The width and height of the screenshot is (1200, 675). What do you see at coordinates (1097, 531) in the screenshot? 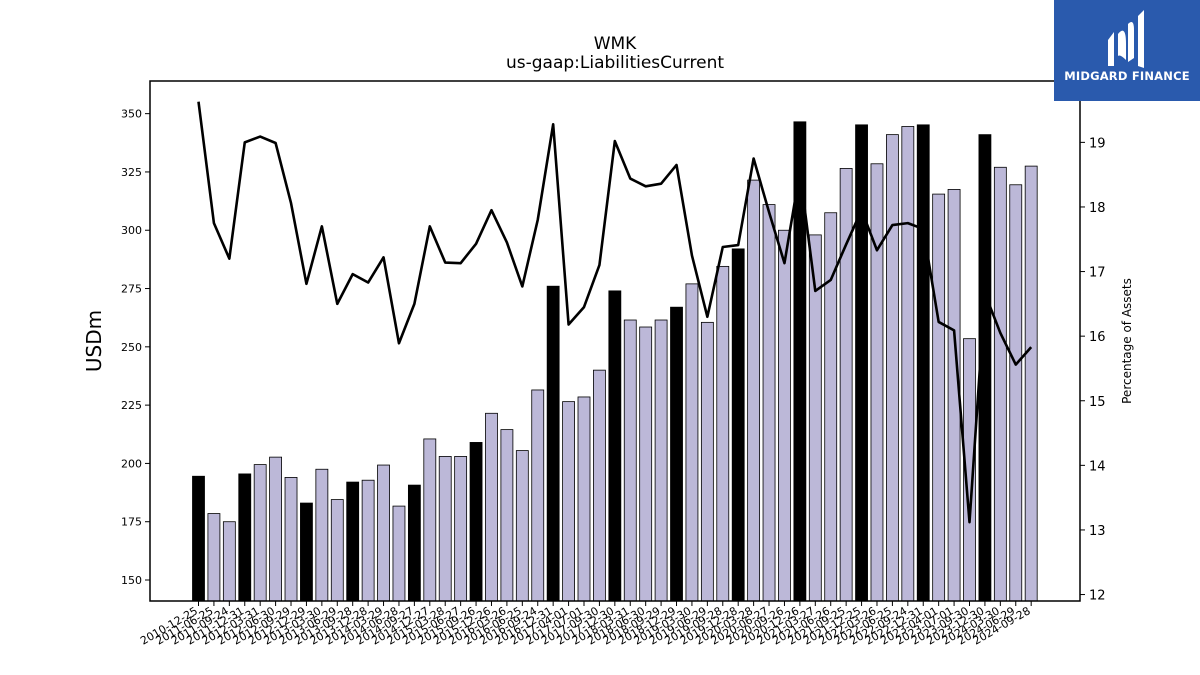
I see `y2-tick-label: 13` at bounding box center [1097, 531].